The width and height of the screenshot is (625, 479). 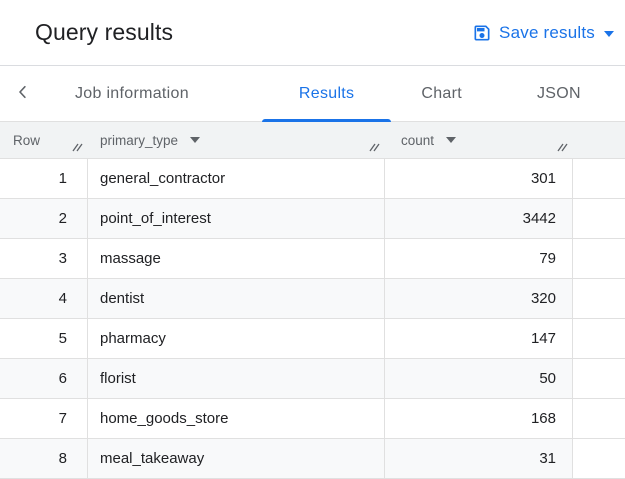 I want to click on row-number-cell: 5, so click(x=44, y=338).